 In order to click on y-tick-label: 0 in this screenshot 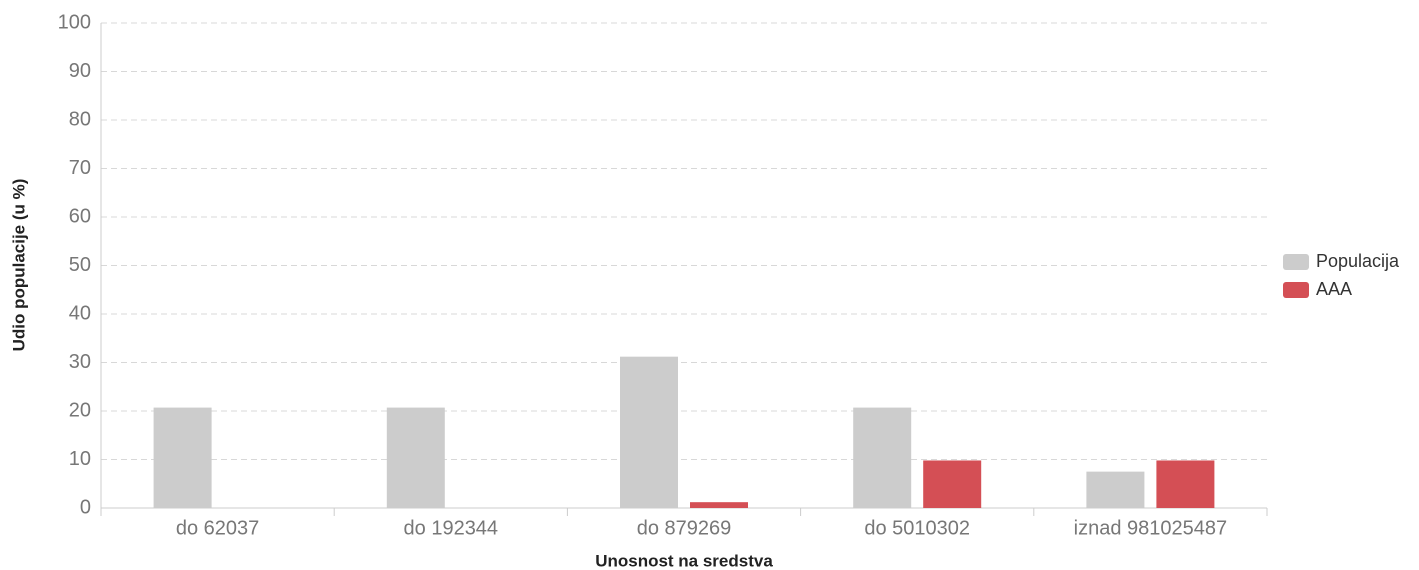, I will do `click(85, 507)`.